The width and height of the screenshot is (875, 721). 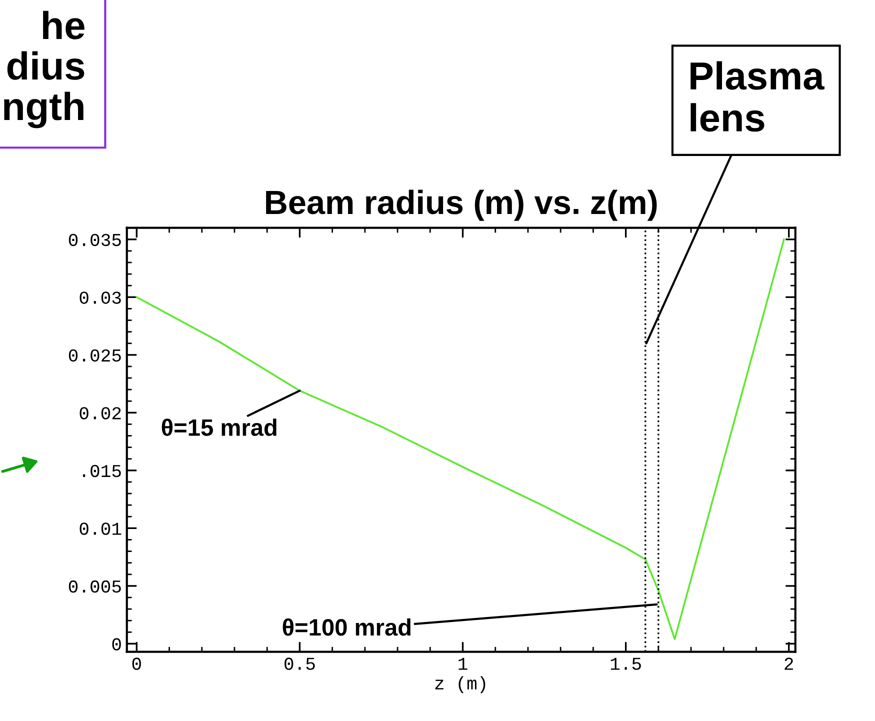 I want to click on y-tick-label: 0.025, so click(x=94, y=355).